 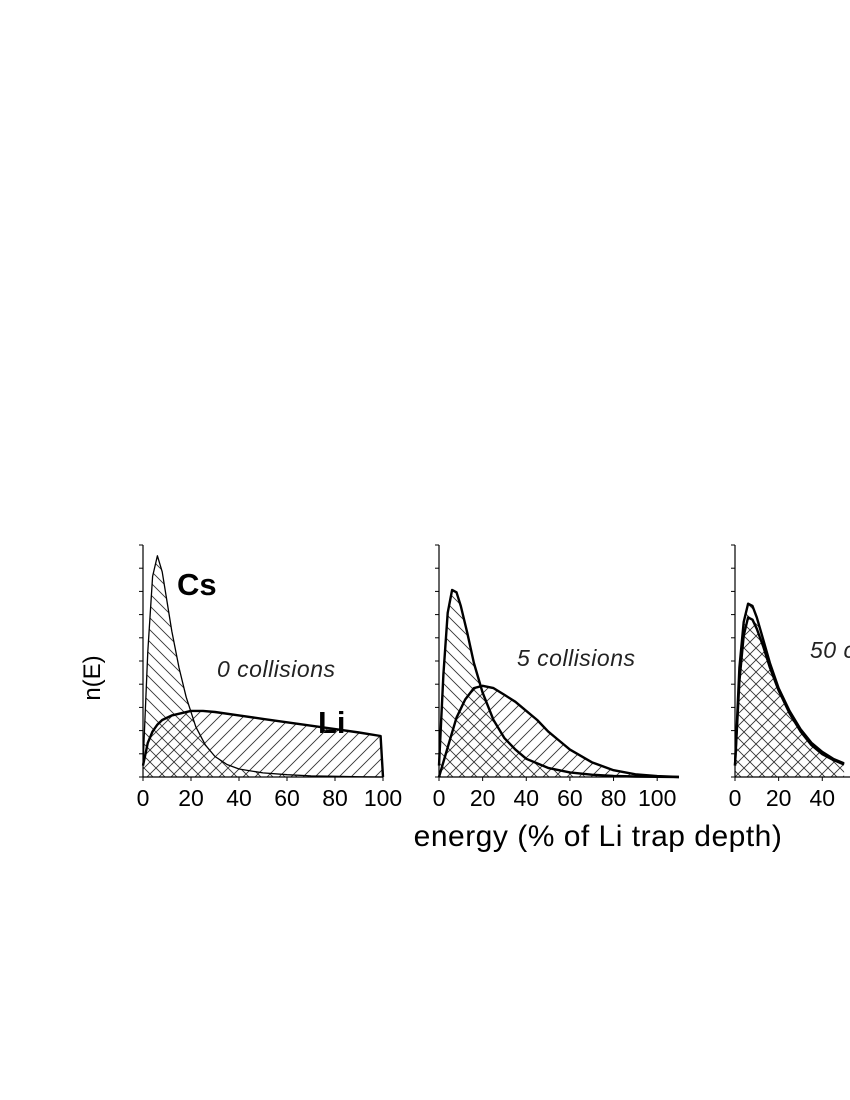 I want to click on panel-2-x-tick-label: 80, so click(x=614, y=798).